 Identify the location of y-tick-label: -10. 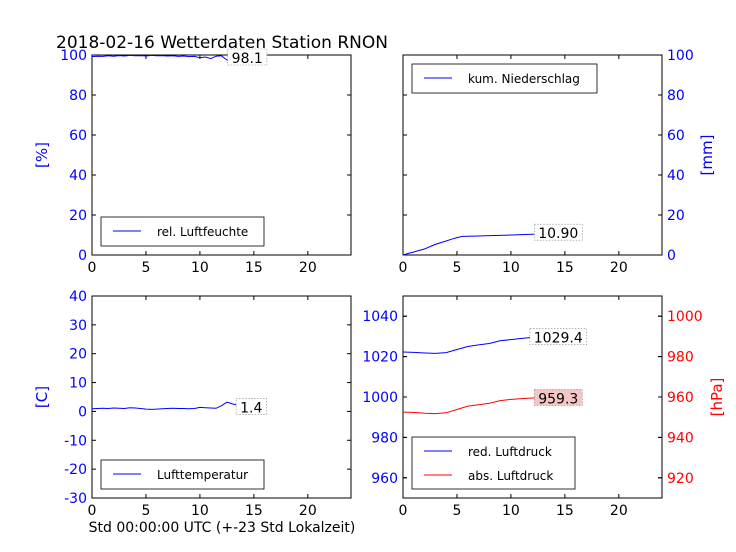
(75, 441).